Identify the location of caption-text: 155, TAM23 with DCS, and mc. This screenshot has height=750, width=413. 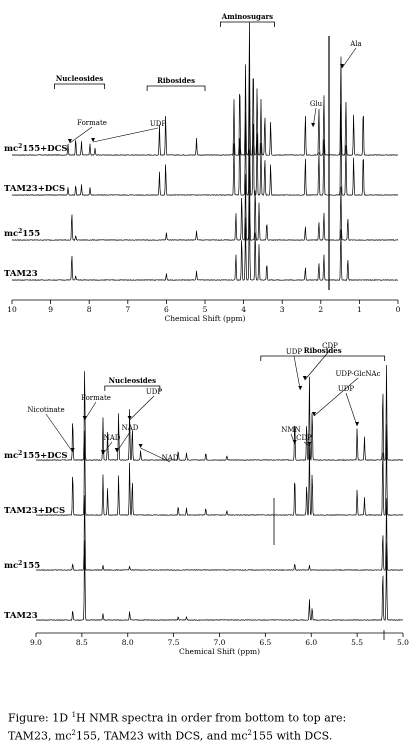
(162, 736).